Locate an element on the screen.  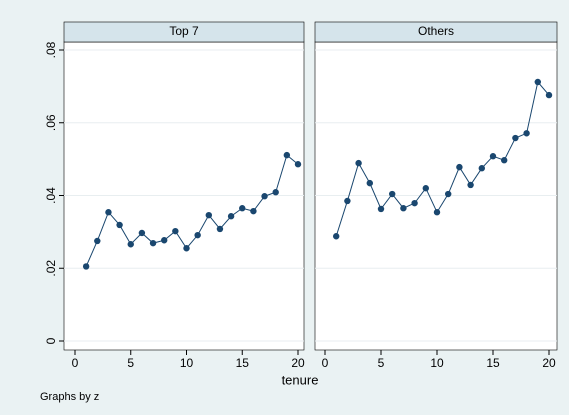
y-tick-label: .08 is located at coordinates (51, 49).